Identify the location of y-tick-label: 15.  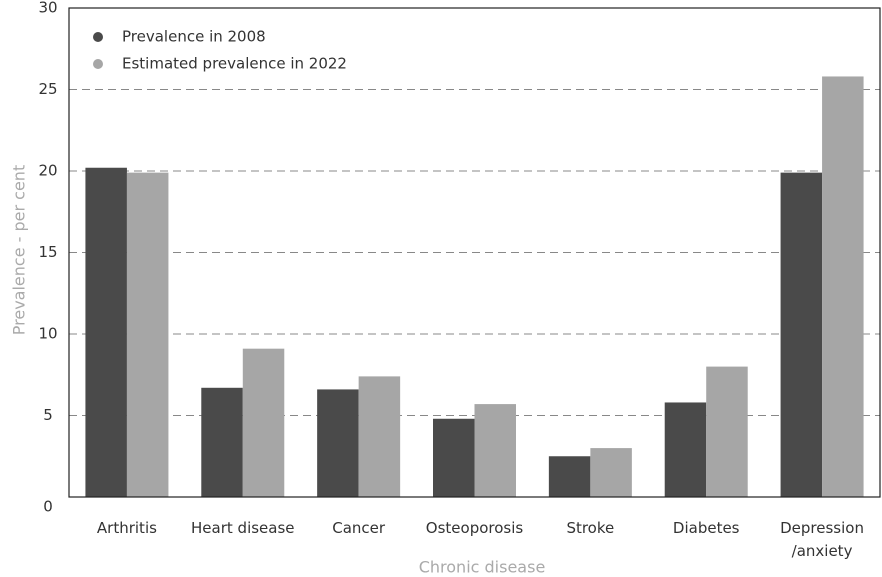
(47, 252).